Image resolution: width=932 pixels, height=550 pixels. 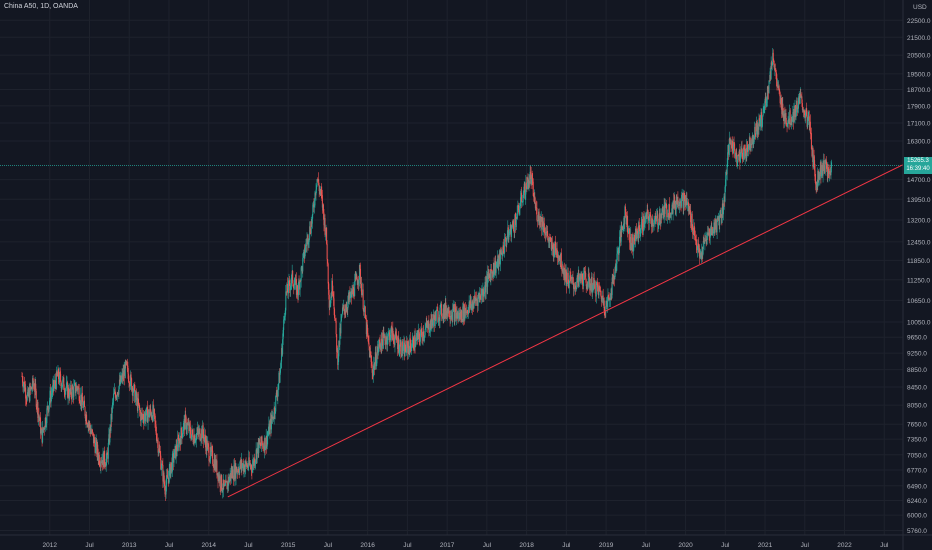 I want to click on y-tick-label: 21500.0, so click(x=919, y=38).